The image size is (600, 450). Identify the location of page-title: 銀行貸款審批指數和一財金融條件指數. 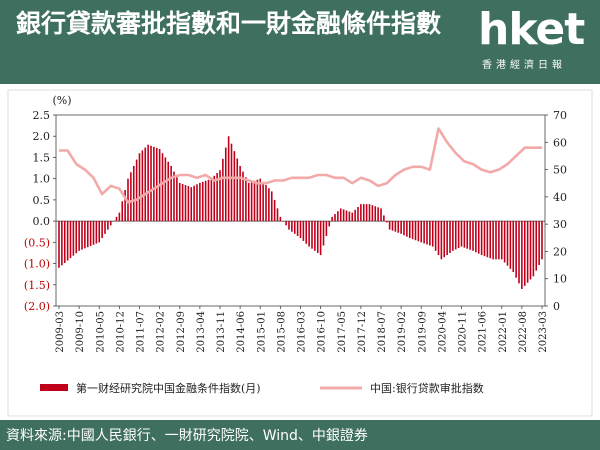
(229, 23).